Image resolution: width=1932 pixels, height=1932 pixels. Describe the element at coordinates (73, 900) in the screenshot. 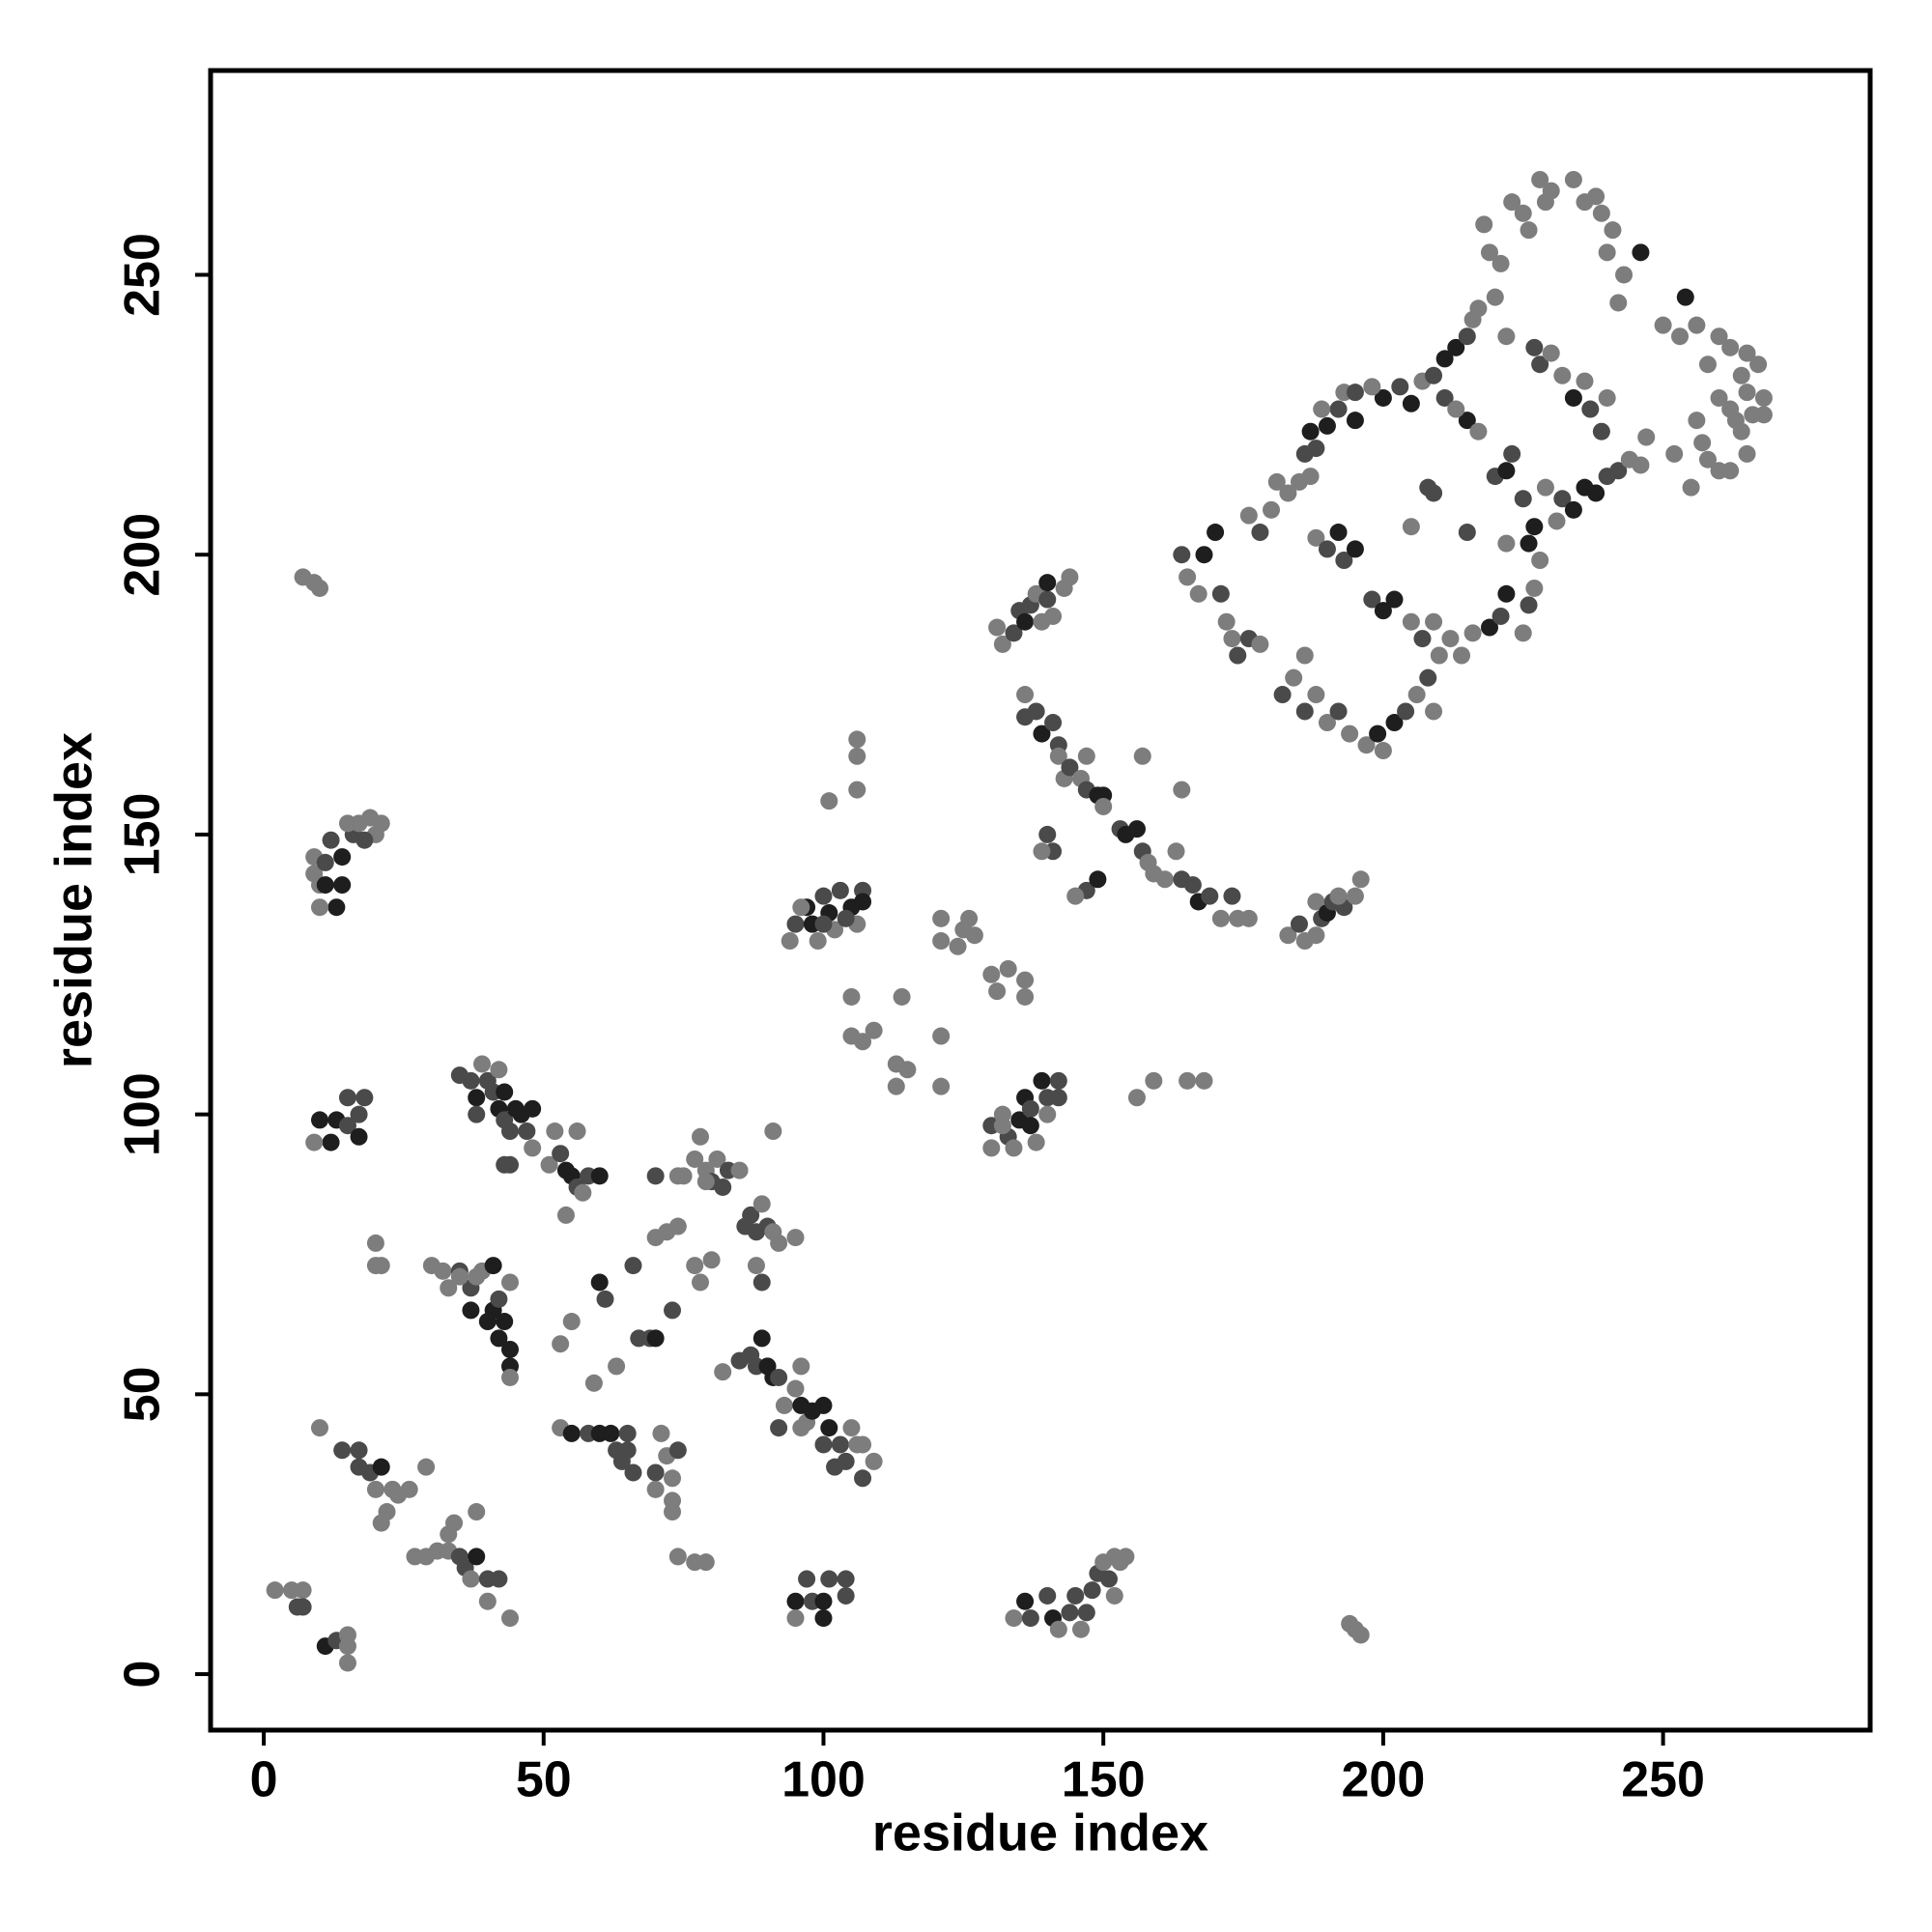

I see `y-axis-title: residue index` at that location.